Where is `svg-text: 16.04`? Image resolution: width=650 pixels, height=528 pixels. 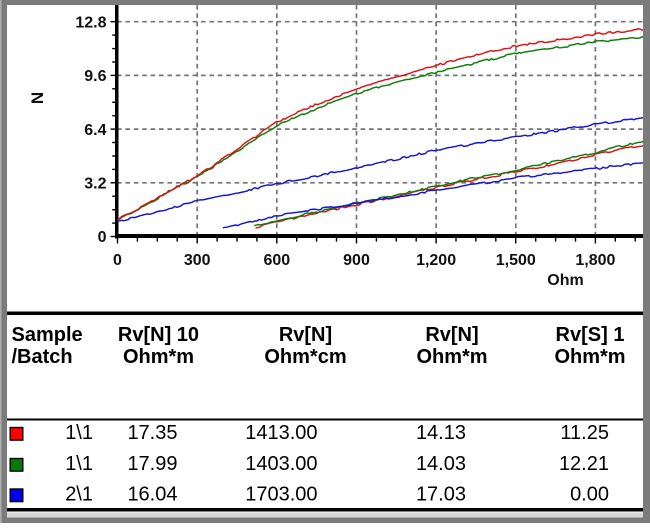
svg-text: 16.04 is located at coordinates (152, 495).